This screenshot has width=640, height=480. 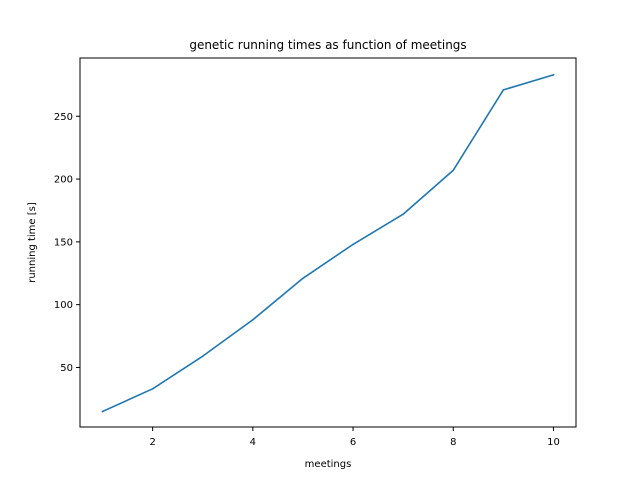 What do you see at coordinates (63, 242) in the screenshot?
I see `y-tick-label: 150` at bounding box center [63, 242].